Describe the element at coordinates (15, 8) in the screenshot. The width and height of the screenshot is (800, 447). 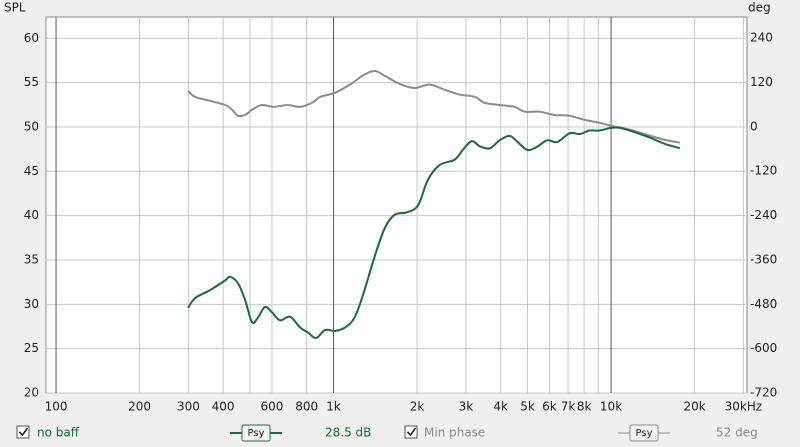
I see `y-axis-label: SPL` at that location.